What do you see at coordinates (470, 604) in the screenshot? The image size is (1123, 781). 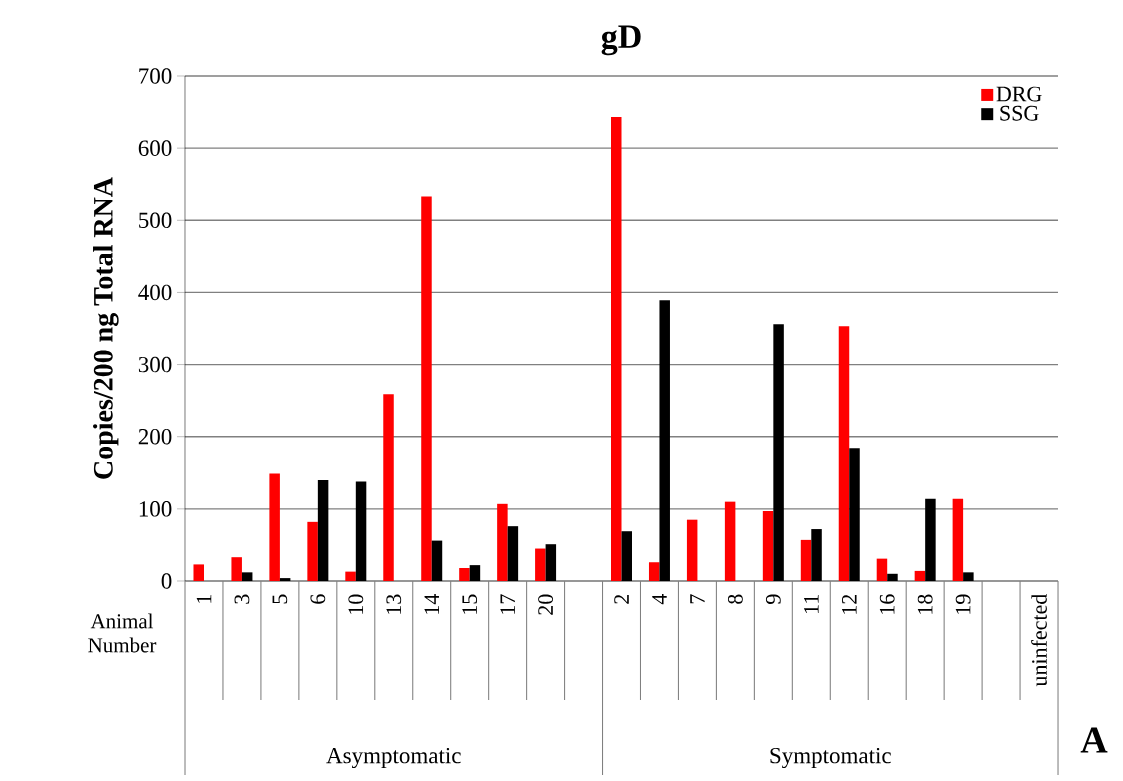 I see `x-tick-label: 15` at bounding box center [470, 604].